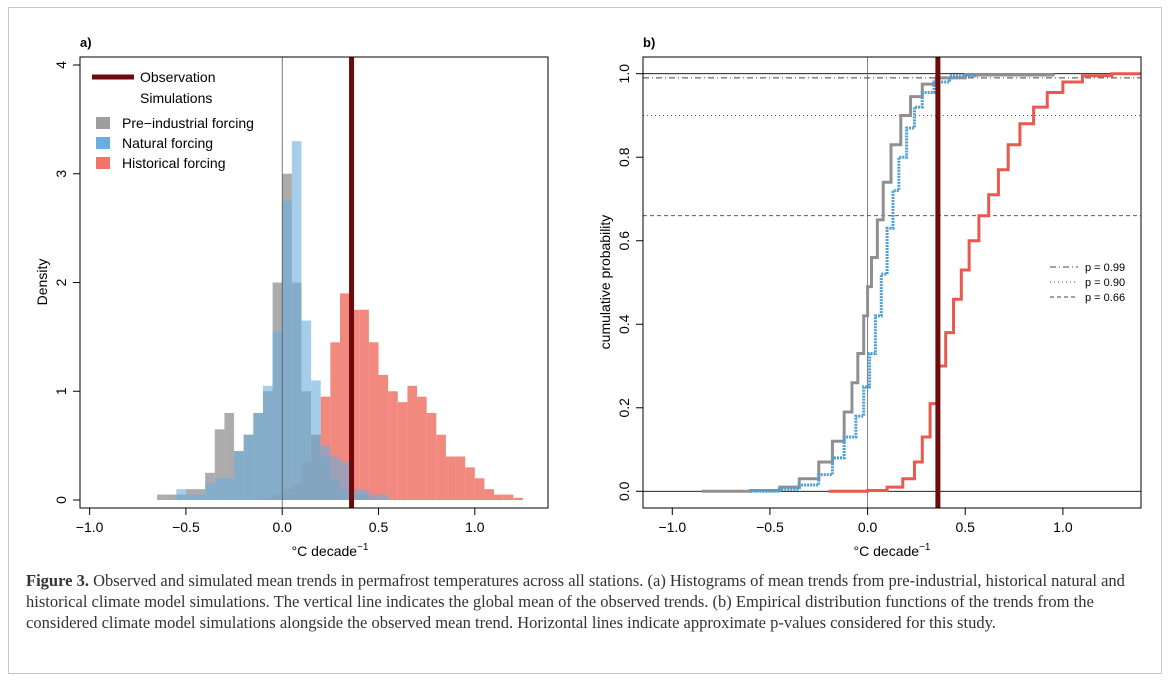 The image size is (1171, 688). I want to click on panel-b-y-axis-label: cumulative probability, so click(605, 282).